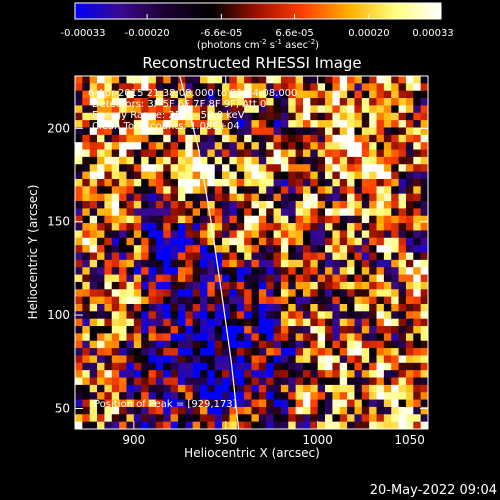 This screenshot has width=500, height=500. I want to click on annotation-energy-range: Energy Range: 25.0 - 50.0 keV, so click(168, 115).